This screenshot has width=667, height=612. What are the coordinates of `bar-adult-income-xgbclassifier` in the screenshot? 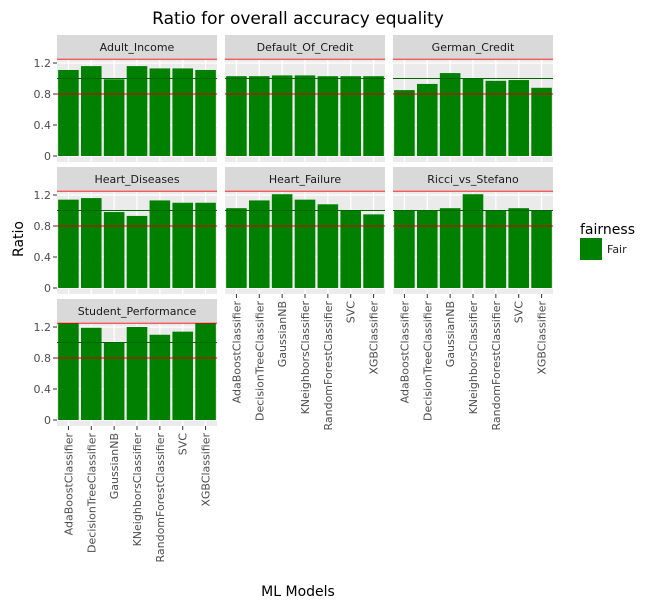 It's located at (205, 112).